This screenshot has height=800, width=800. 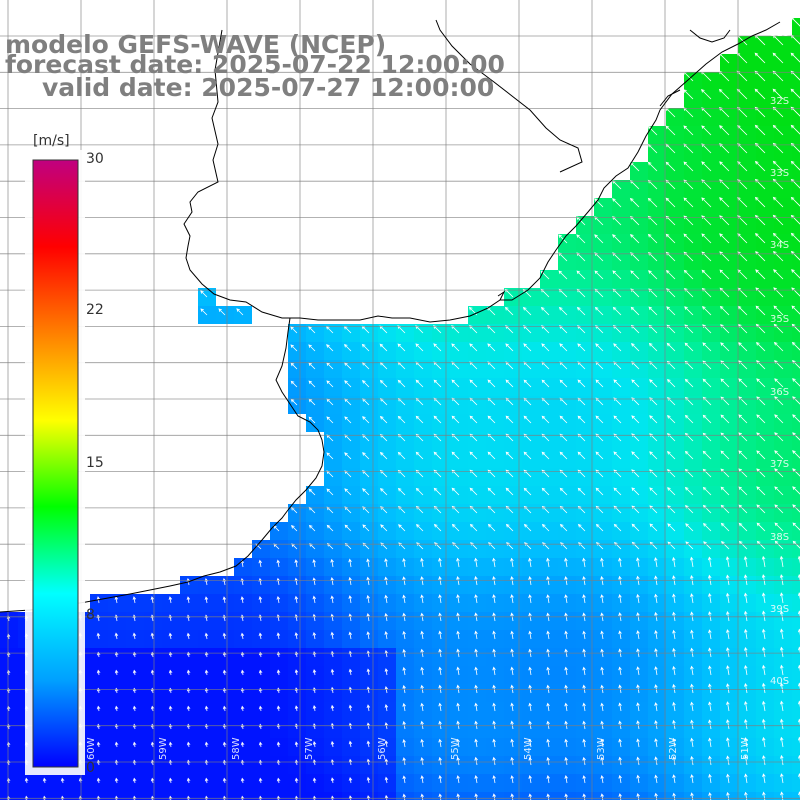 What do you see at coordinates (163, 748) in the screenshot?
I see `lon-label: 59W` at bounding box center [163, 748].